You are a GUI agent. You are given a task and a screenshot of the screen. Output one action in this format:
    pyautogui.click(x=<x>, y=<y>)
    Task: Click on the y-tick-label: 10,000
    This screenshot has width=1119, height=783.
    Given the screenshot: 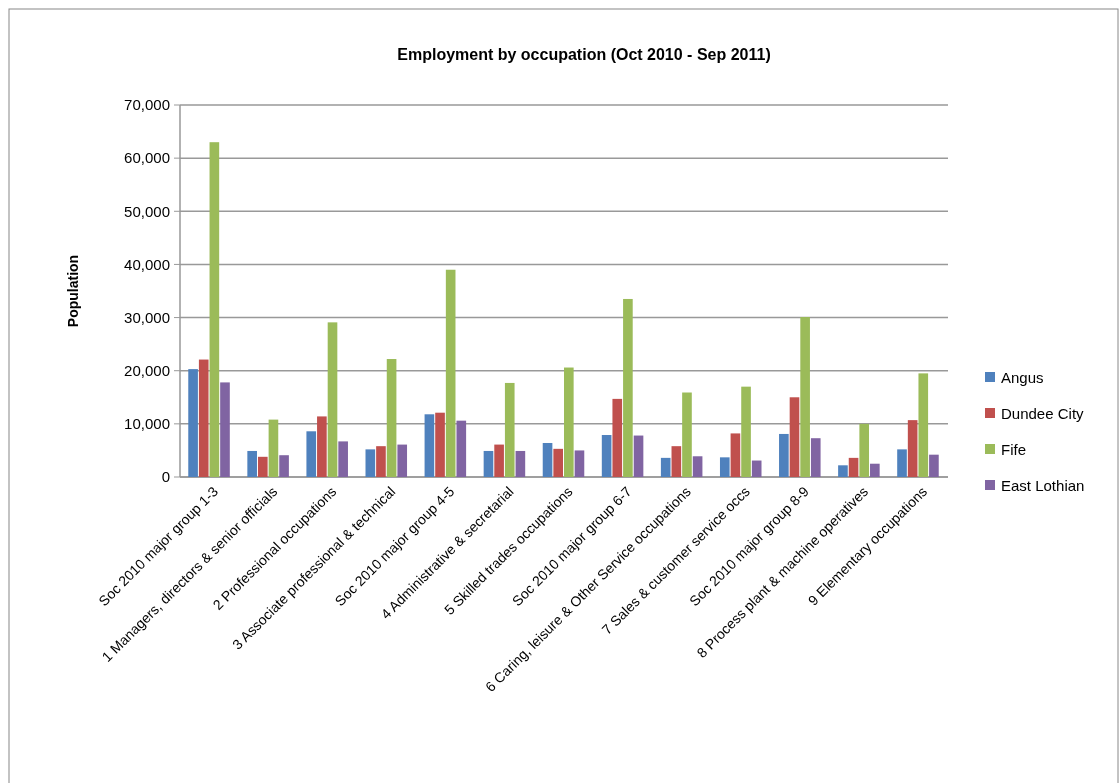 What is the action you would take?
    pyautogui.click(x=147, y=424)
    